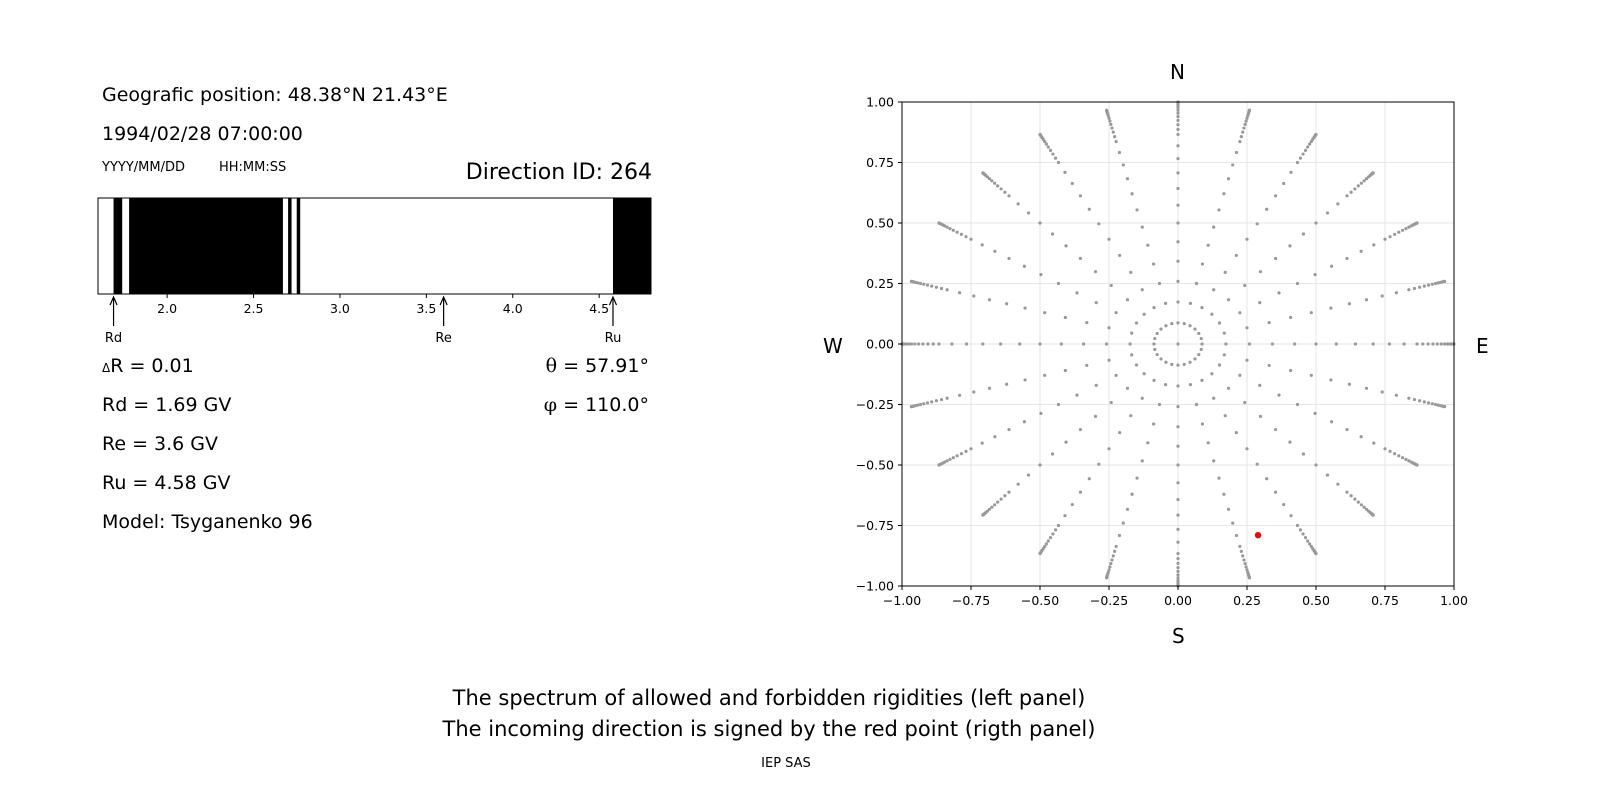  I want to click on x-axis-ticks: −1.00 −0.75 −0.50 −0.25 0.00 0.25 0.50 0.75 1.00, so click(1175, 597).